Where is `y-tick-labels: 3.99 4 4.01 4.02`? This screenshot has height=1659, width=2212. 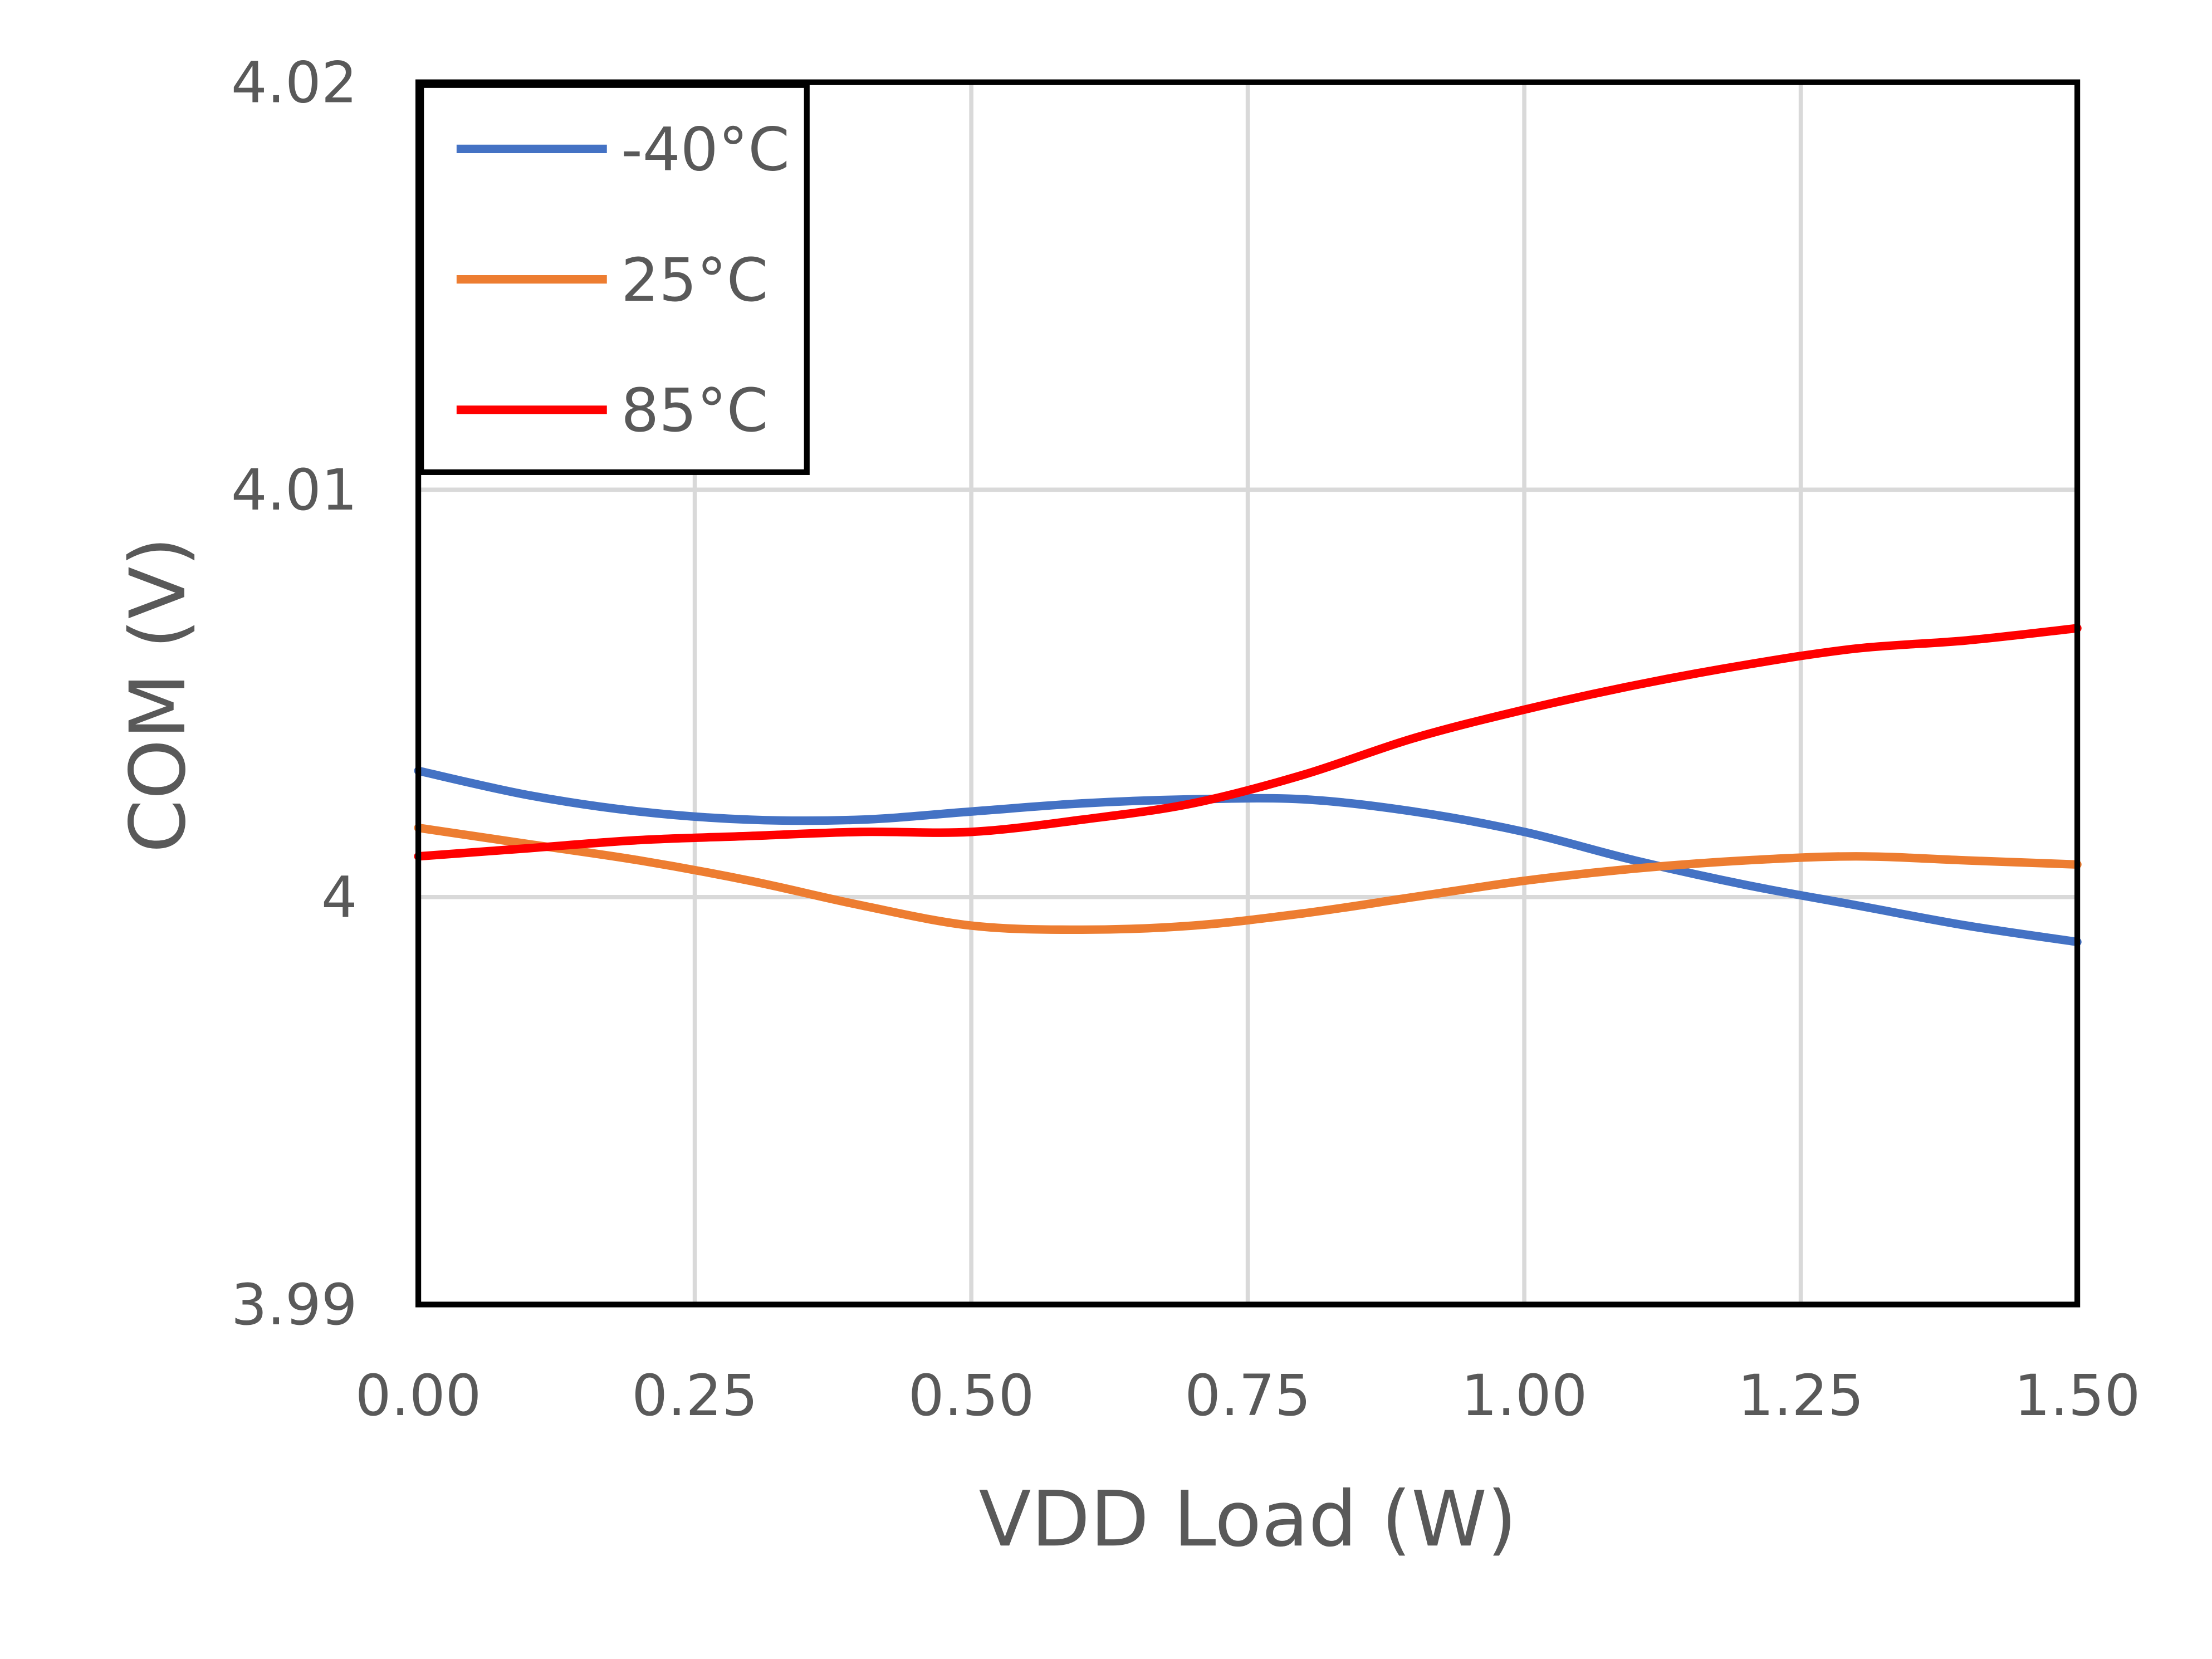
y-tick-labels: 3.99 4 4.01 4.02 is located at coordinates (294, 694).